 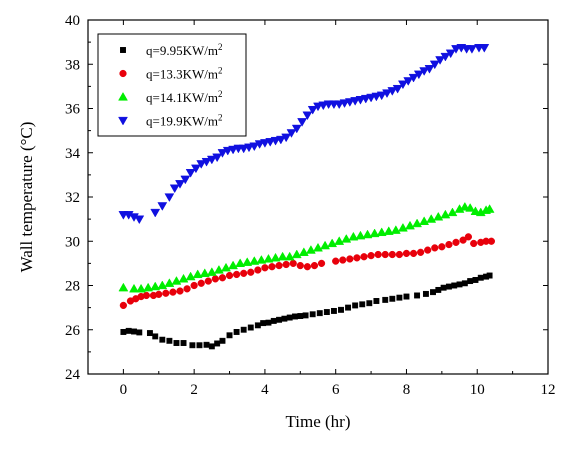 What do you see at coordinates (336, 390) in the screenshot?
I see `x-tick-label: 6` at bounding box center [336, 390].